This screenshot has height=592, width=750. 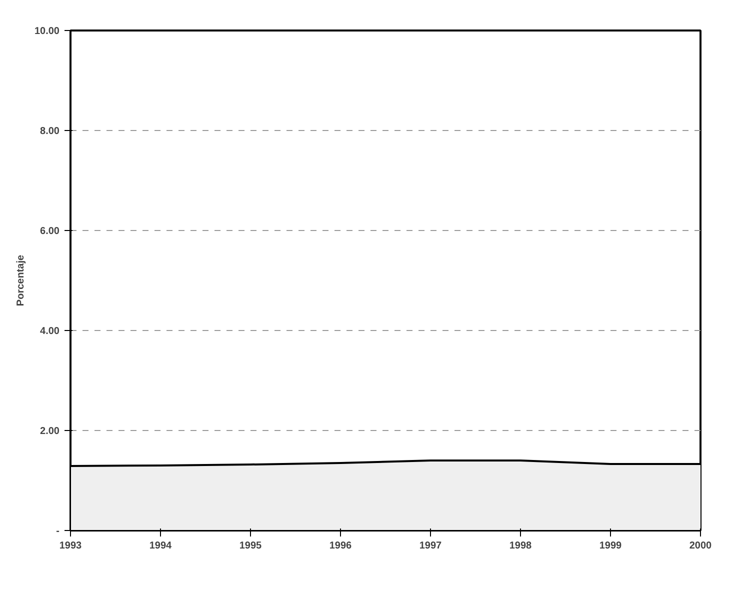 I want to click on x-tick-label: 1997, so click(x=430, y=546).